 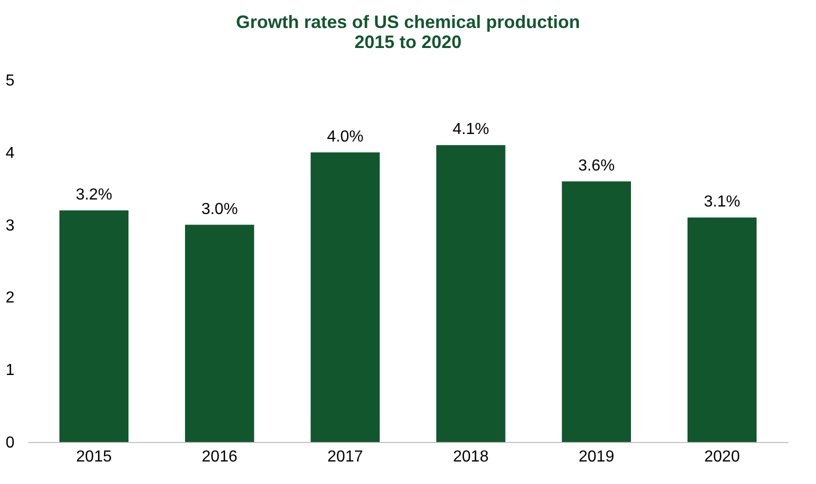 I want to click on x-tick-label: 2020, so click(x=722, y=457).